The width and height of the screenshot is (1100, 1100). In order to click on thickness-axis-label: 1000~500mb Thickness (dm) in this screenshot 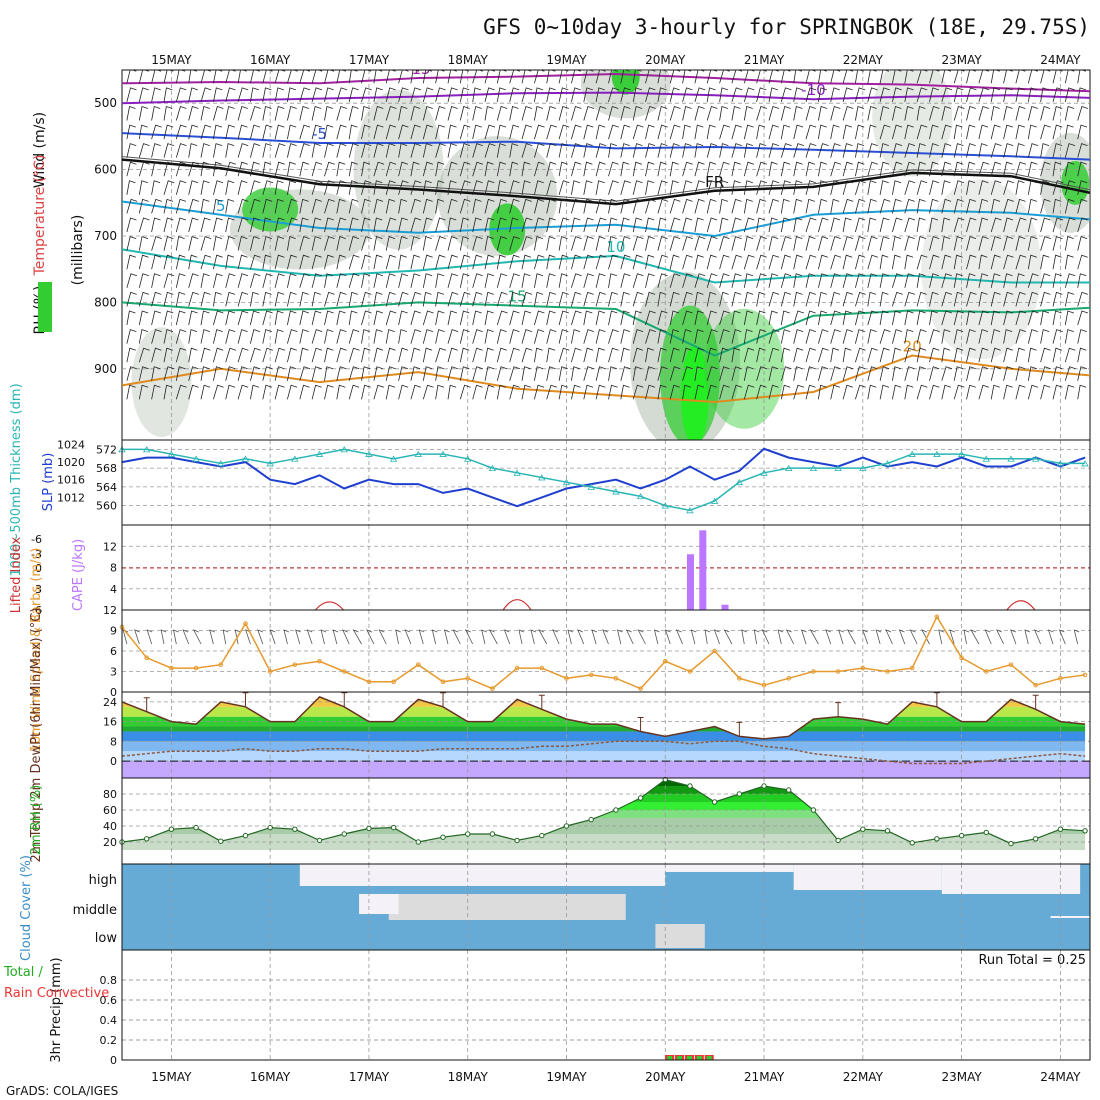, I will do `click(16, 479)`.